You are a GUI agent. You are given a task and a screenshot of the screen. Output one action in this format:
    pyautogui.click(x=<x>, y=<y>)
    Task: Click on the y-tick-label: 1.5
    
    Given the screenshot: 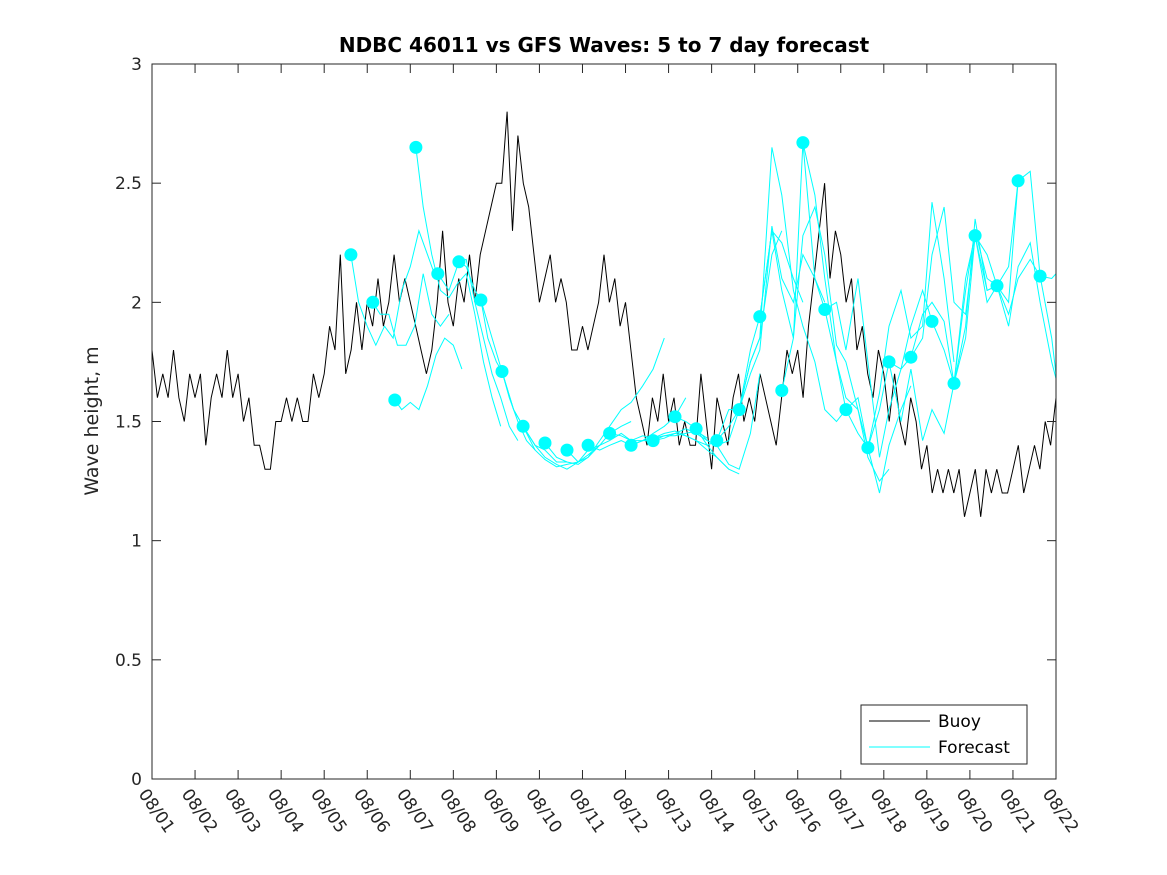 What is the action you would take?
    pyautogui.click(x=128, y=423)
    